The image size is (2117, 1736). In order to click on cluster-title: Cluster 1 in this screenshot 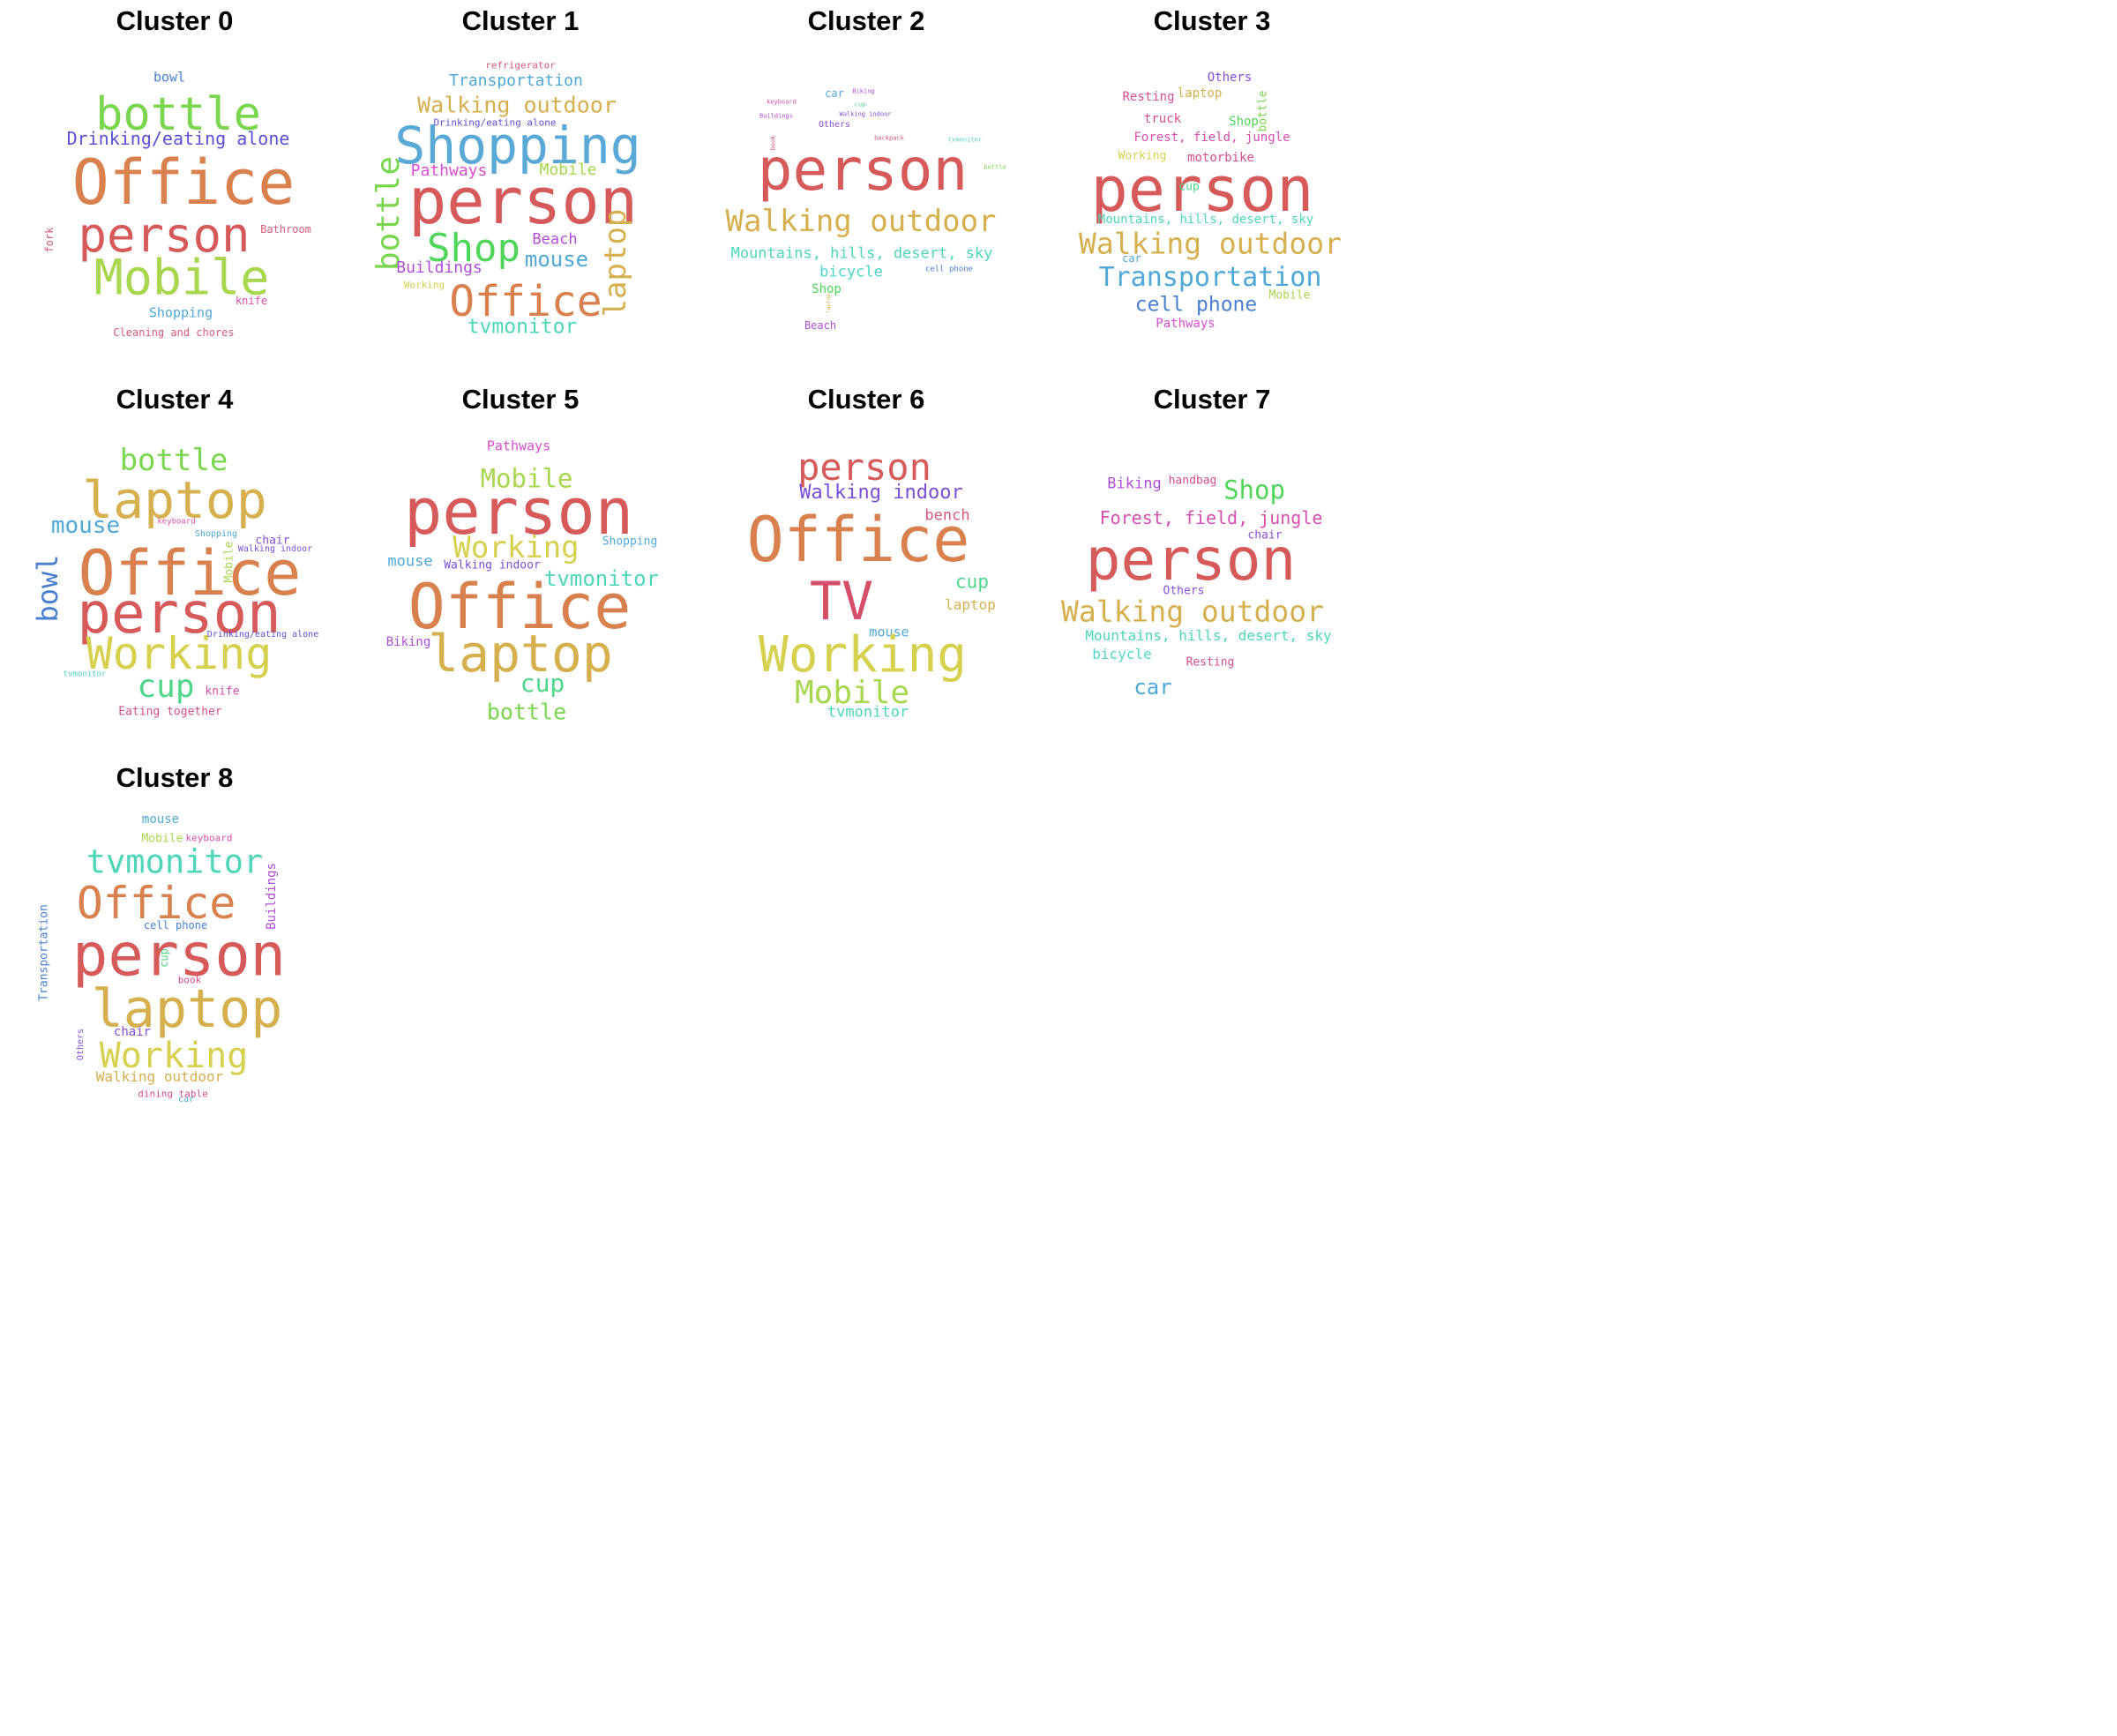, I will do `click(520, 20)`.